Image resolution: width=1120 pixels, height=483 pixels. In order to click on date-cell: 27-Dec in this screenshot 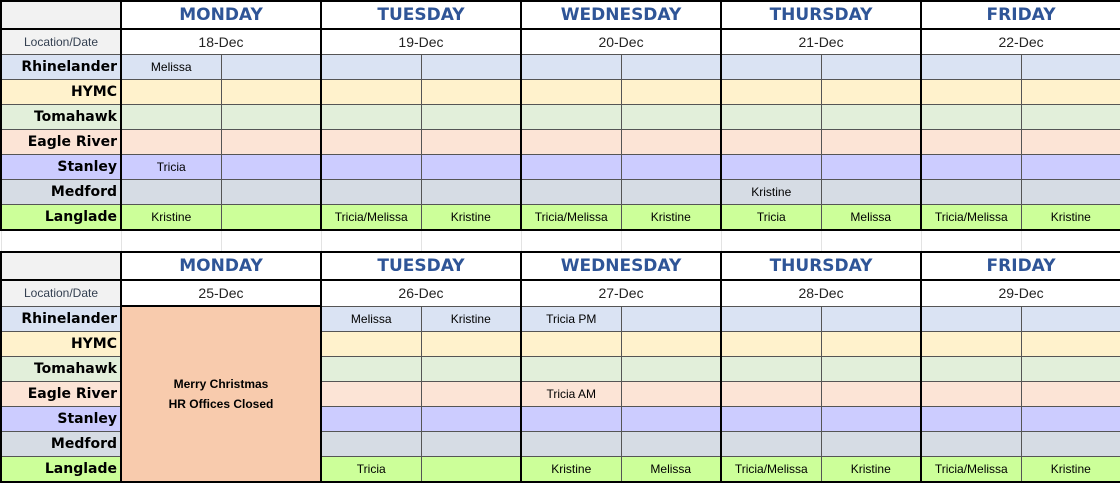, I will do `click(621, 293)`.